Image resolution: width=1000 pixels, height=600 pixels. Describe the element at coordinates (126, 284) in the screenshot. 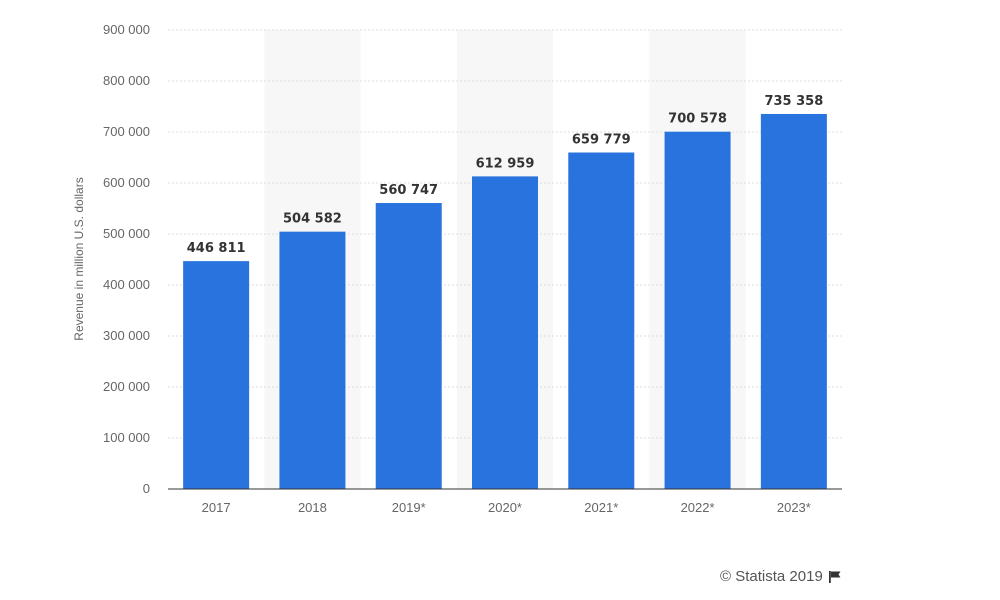

I see `y-tick-label: 400 000` at that location.